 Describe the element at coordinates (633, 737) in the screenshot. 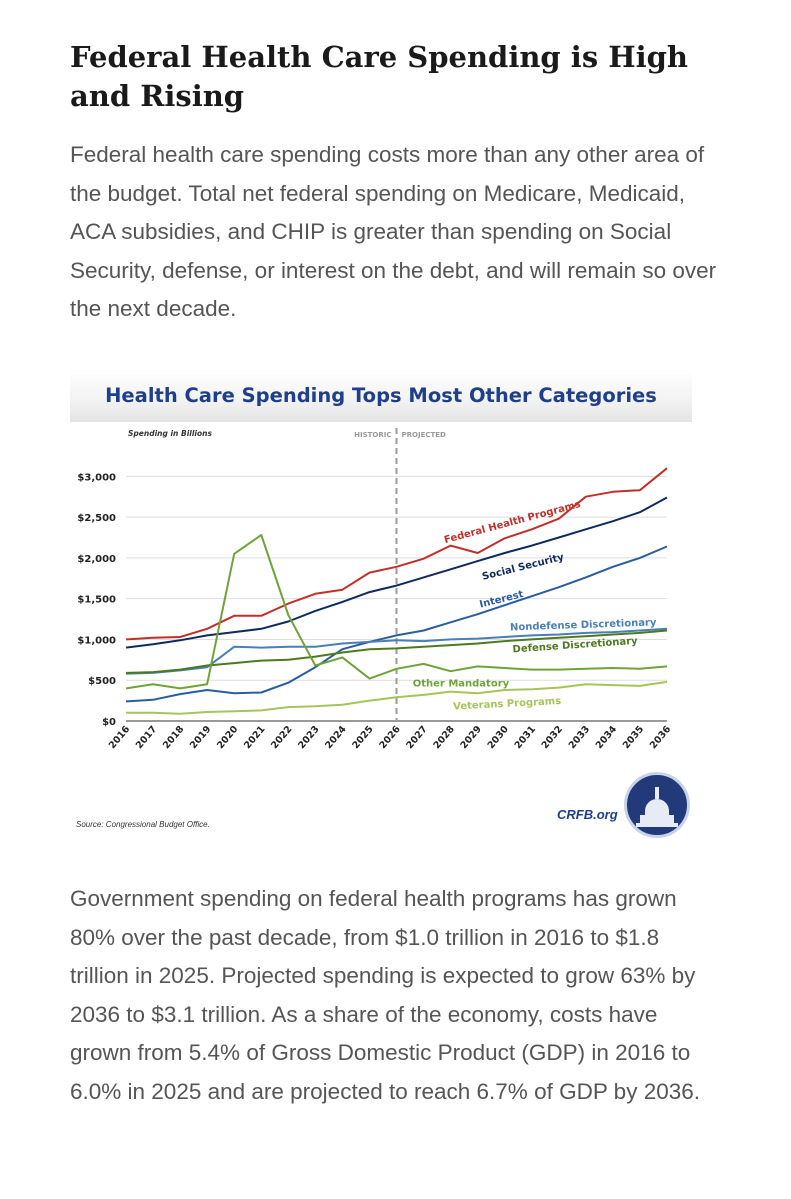

I see `x-tick-label: 2035` at that location.